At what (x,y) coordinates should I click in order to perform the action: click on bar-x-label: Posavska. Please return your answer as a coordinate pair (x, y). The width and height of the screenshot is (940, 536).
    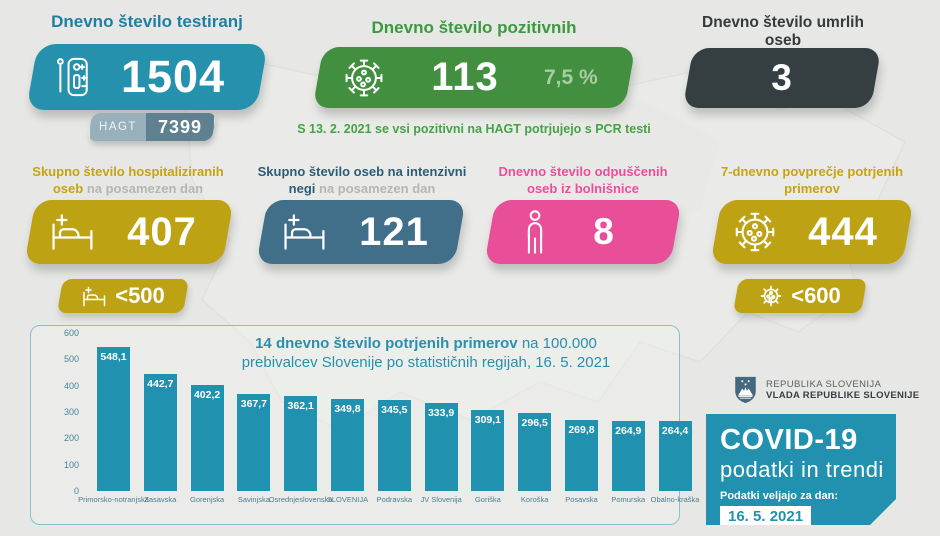
    Looking at the image, I should click on (581, 499).